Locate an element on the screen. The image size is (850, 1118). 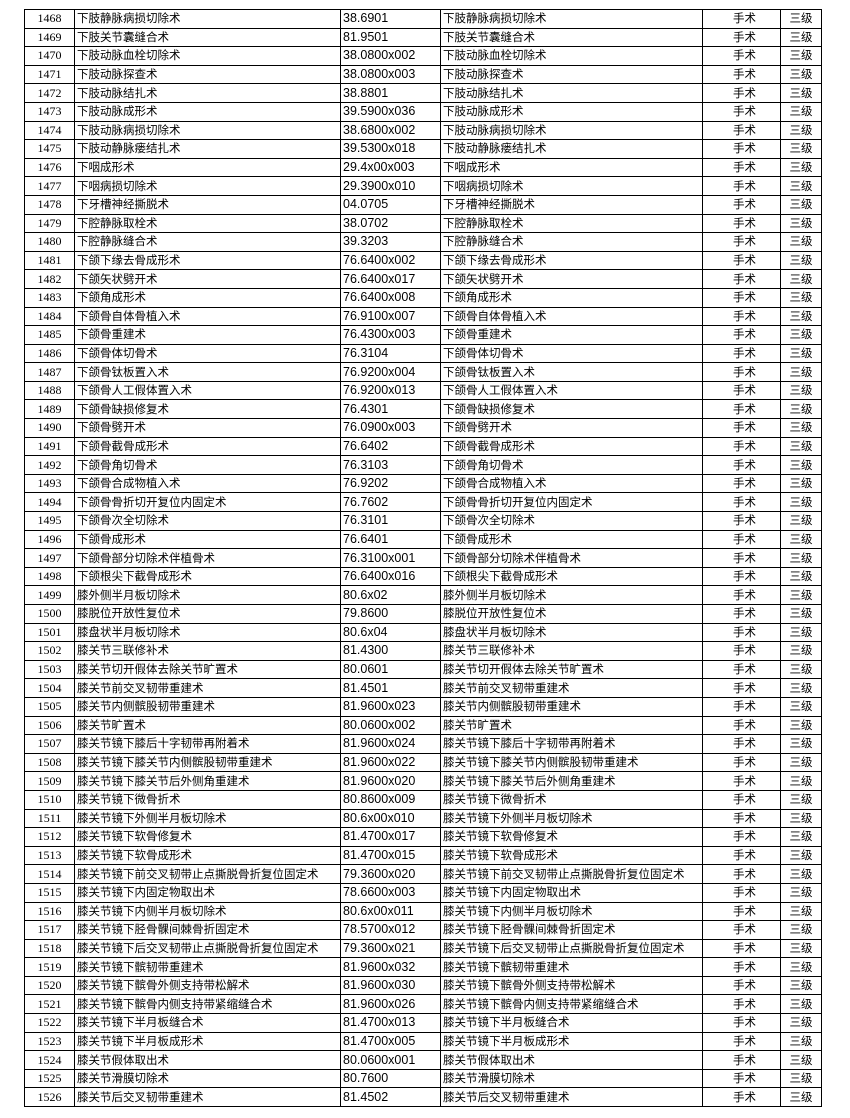
table-row: 1483 下颌角成形术 76.6400x008 下颌角成形术 手术 三级 is located at coordinates (423, 297).